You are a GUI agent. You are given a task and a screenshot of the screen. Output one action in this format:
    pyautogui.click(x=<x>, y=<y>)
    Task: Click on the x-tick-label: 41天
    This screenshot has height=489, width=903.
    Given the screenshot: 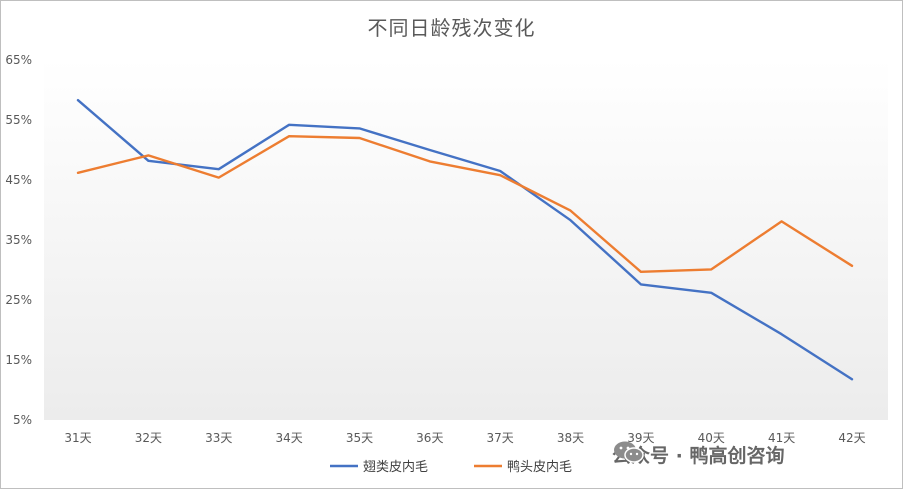 What is the action you would take?
    pyautogui.click(x=781, y=438)
    